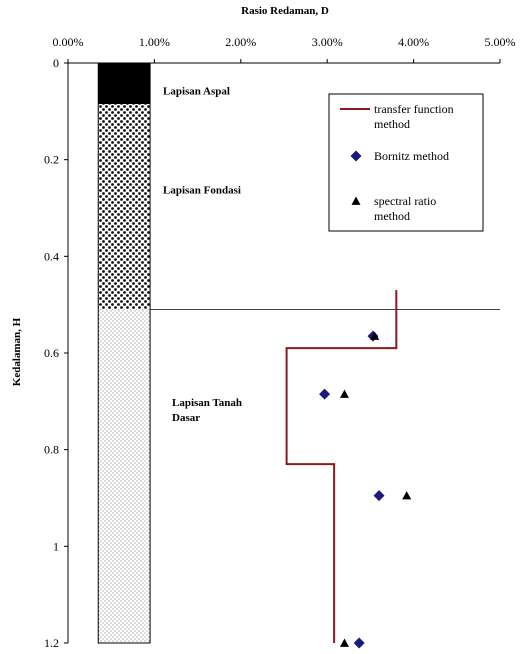 This screenshot has width=521, height=654. What do you see at coordinates (341, 466) in the screenshot?
I see `transfer-function-line` at bounding box center [341, 466].